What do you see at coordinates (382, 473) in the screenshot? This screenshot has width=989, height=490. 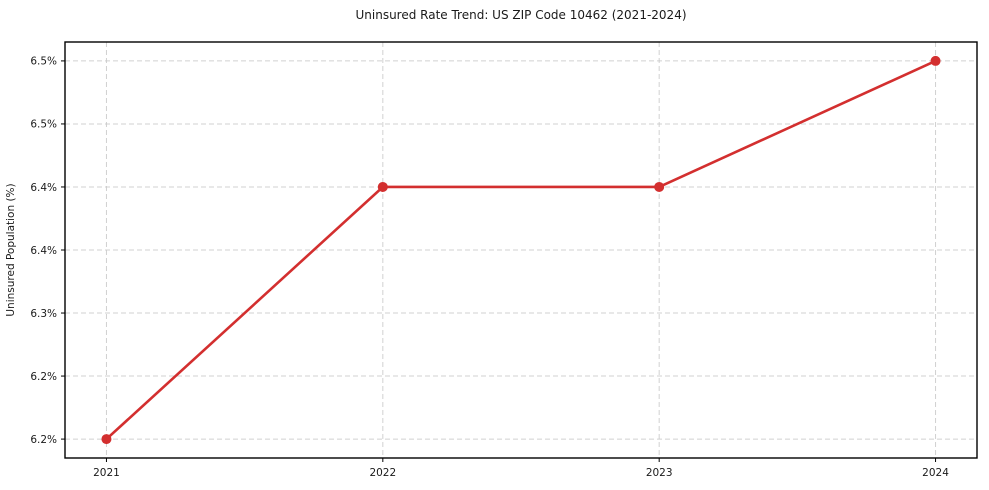 I see `x-tick-label: 2022` at bounding box center [382, 473].